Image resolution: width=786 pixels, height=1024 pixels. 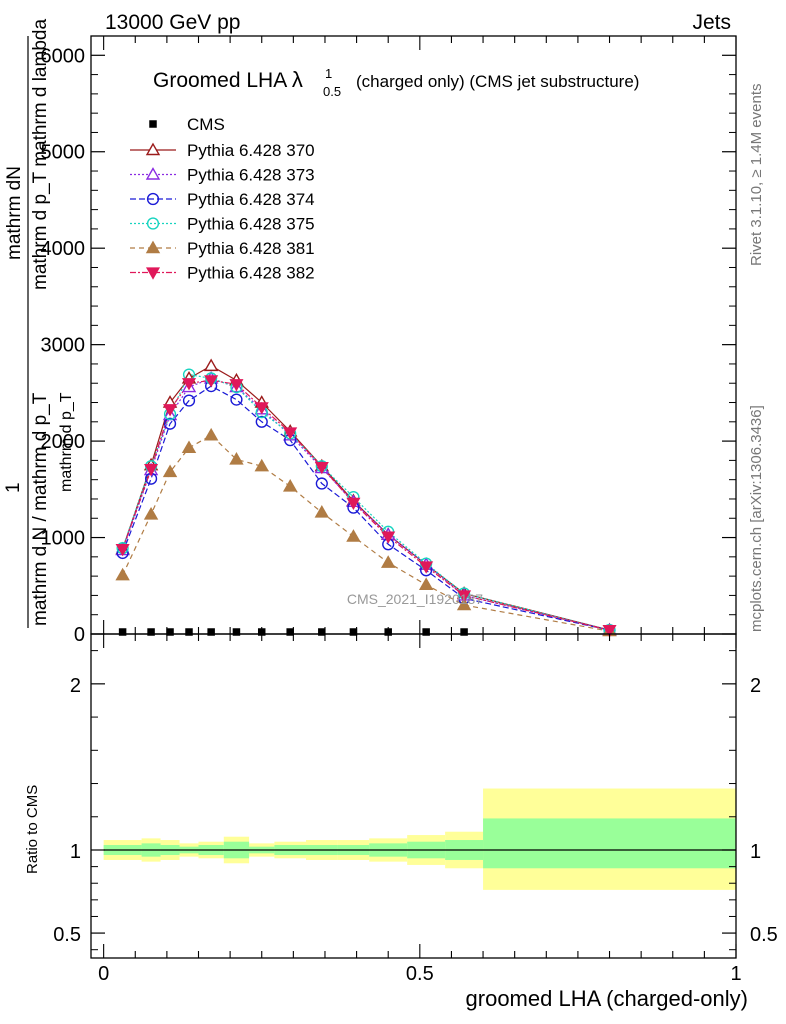 What do you see at coordinates (40, 509) in the screenshot?
I see `ylabel-den: mathrm d N / mathrm d p_T` at bounding box center [40, 509].